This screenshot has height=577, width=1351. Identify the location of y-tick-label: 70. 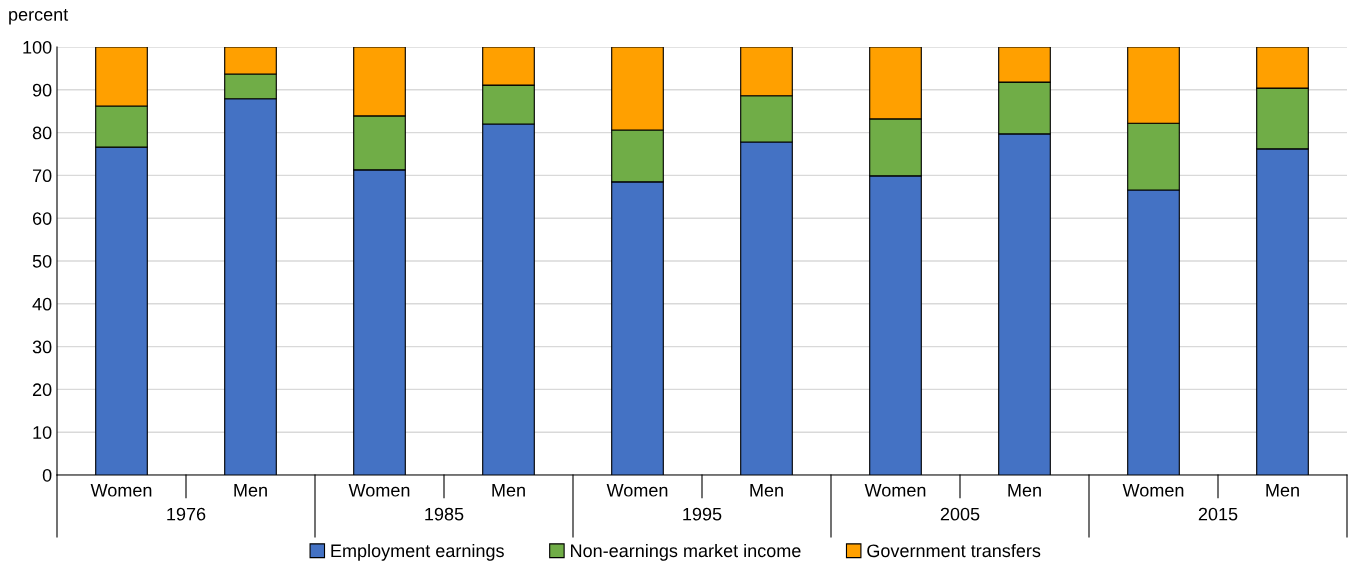
(42, 176).